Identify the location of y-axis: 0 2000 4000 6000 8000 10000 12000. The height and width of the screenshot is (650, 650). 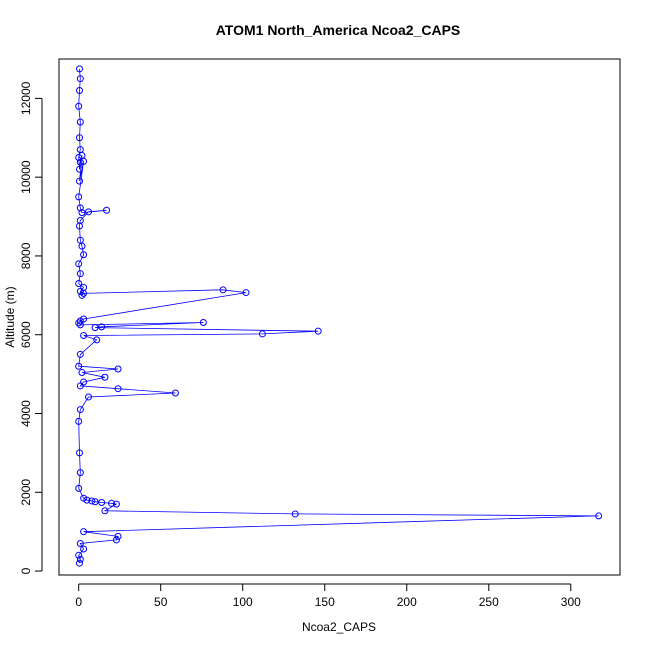
(31, 327).